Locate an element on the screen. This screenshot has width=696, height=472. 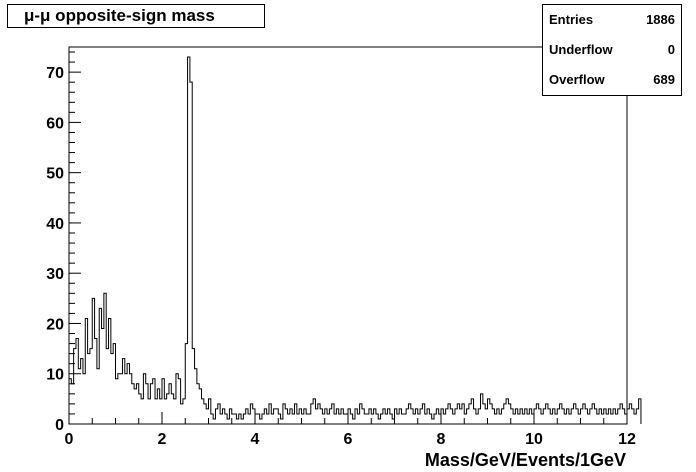
y-tick-label: 20 is located at coordinates (55, 324).